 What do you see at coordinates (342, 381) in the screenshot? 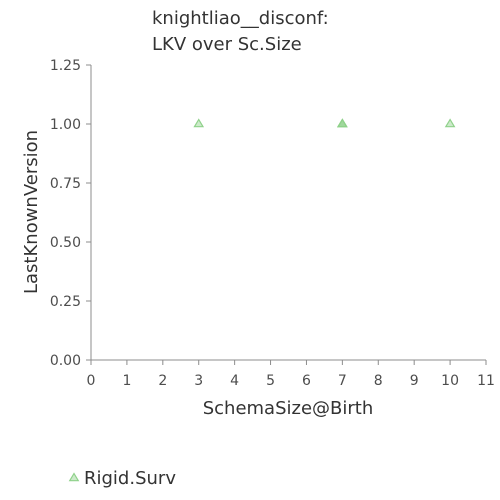
I see `x-tick-label: 7` at bounding box center [342, 381].